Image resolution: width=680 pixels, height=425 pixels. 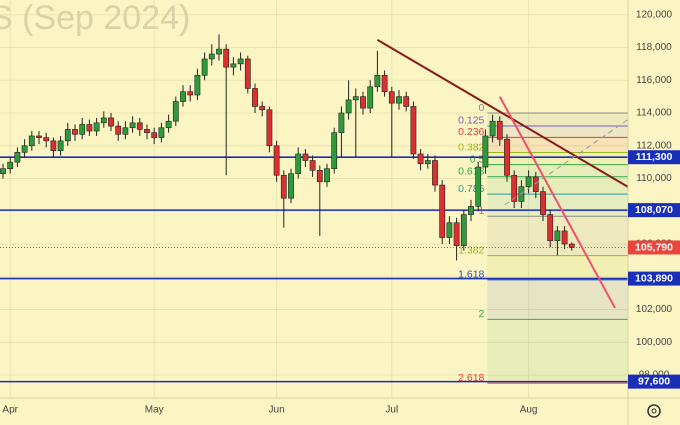 I want to click on settings-icon, so click(x=654, y=411).